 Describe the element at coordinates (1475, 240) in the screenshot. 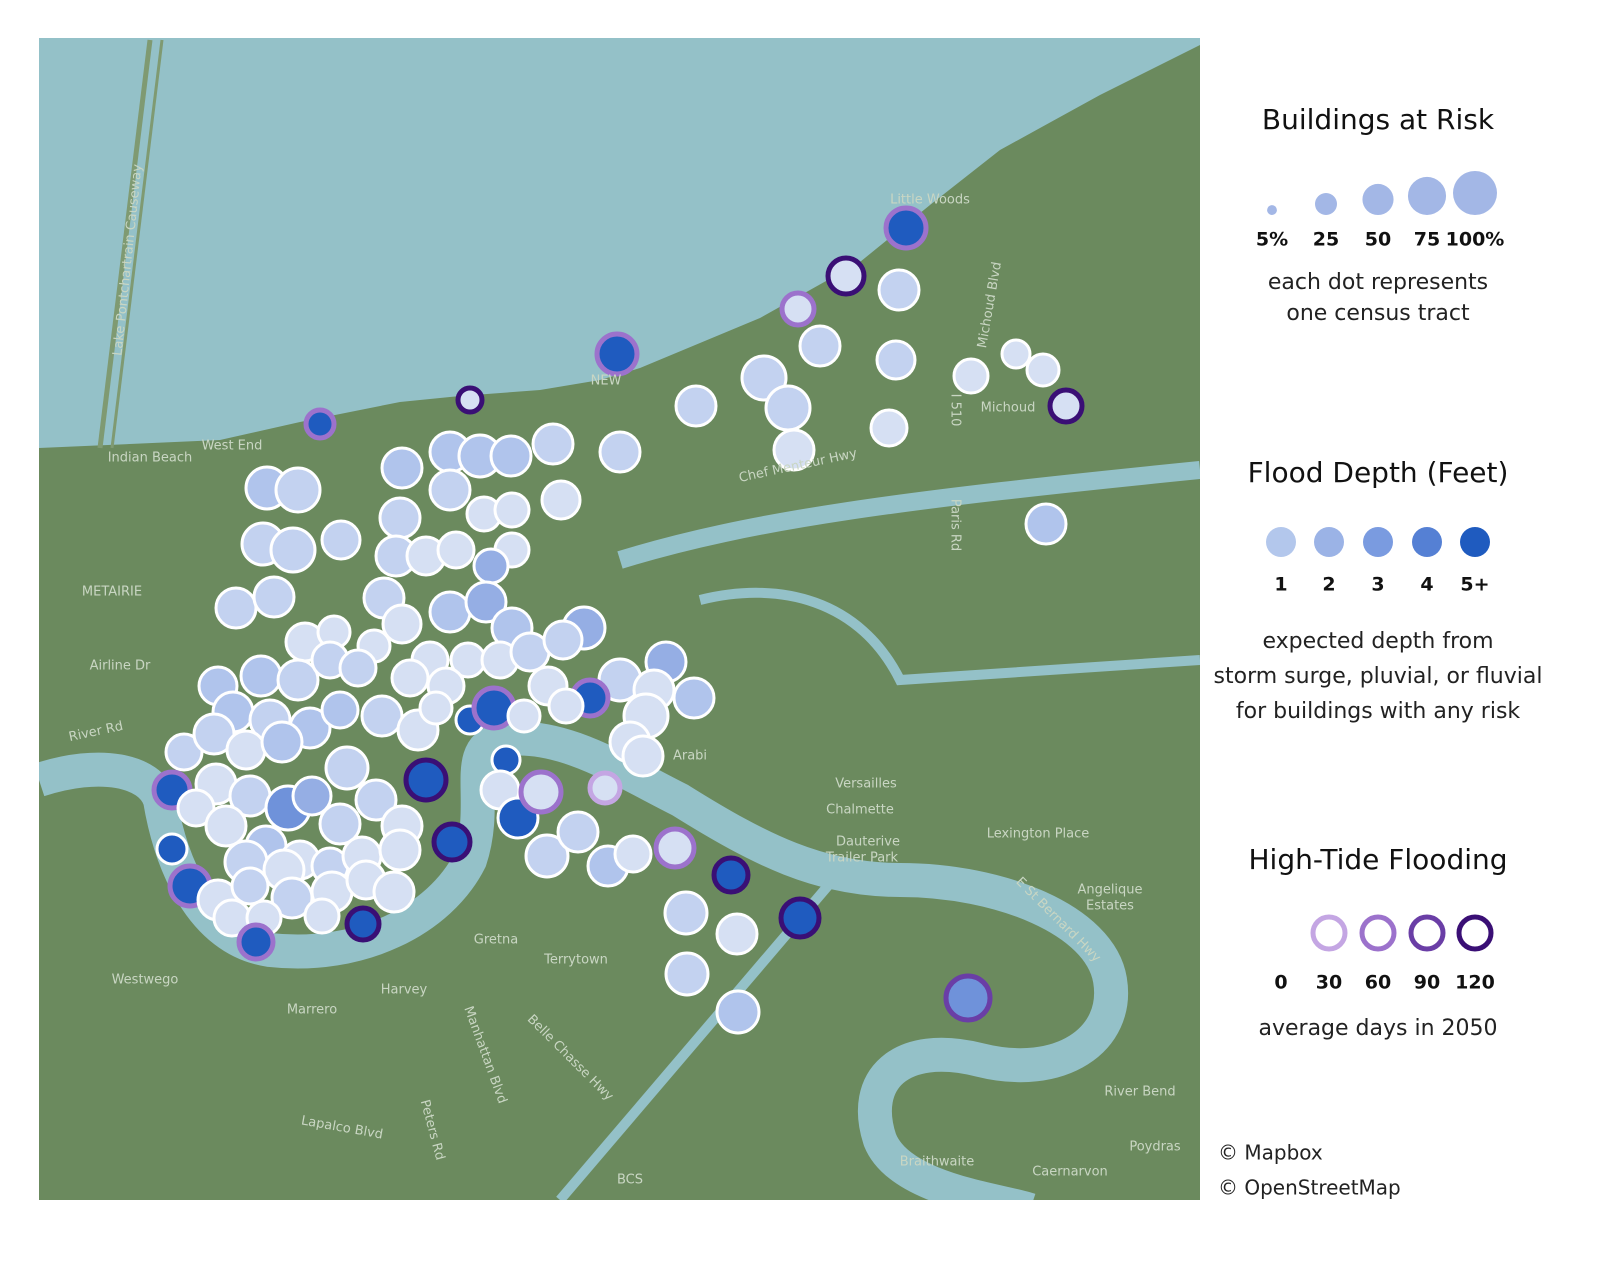

I see `legend-tick: 100%` at that location.